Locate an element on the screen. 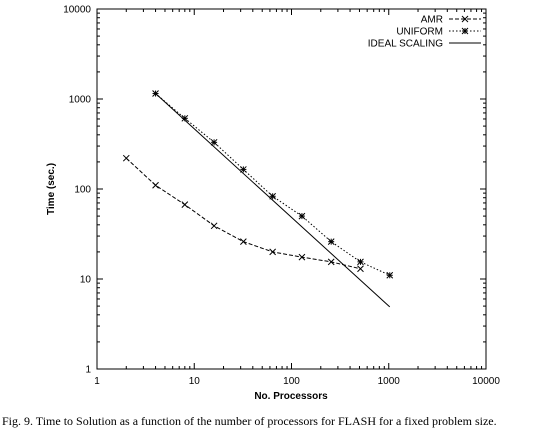 This screenshot has height=444, width=553. y-axis-label: Time (sec.) is located at coordinates (51, 189).